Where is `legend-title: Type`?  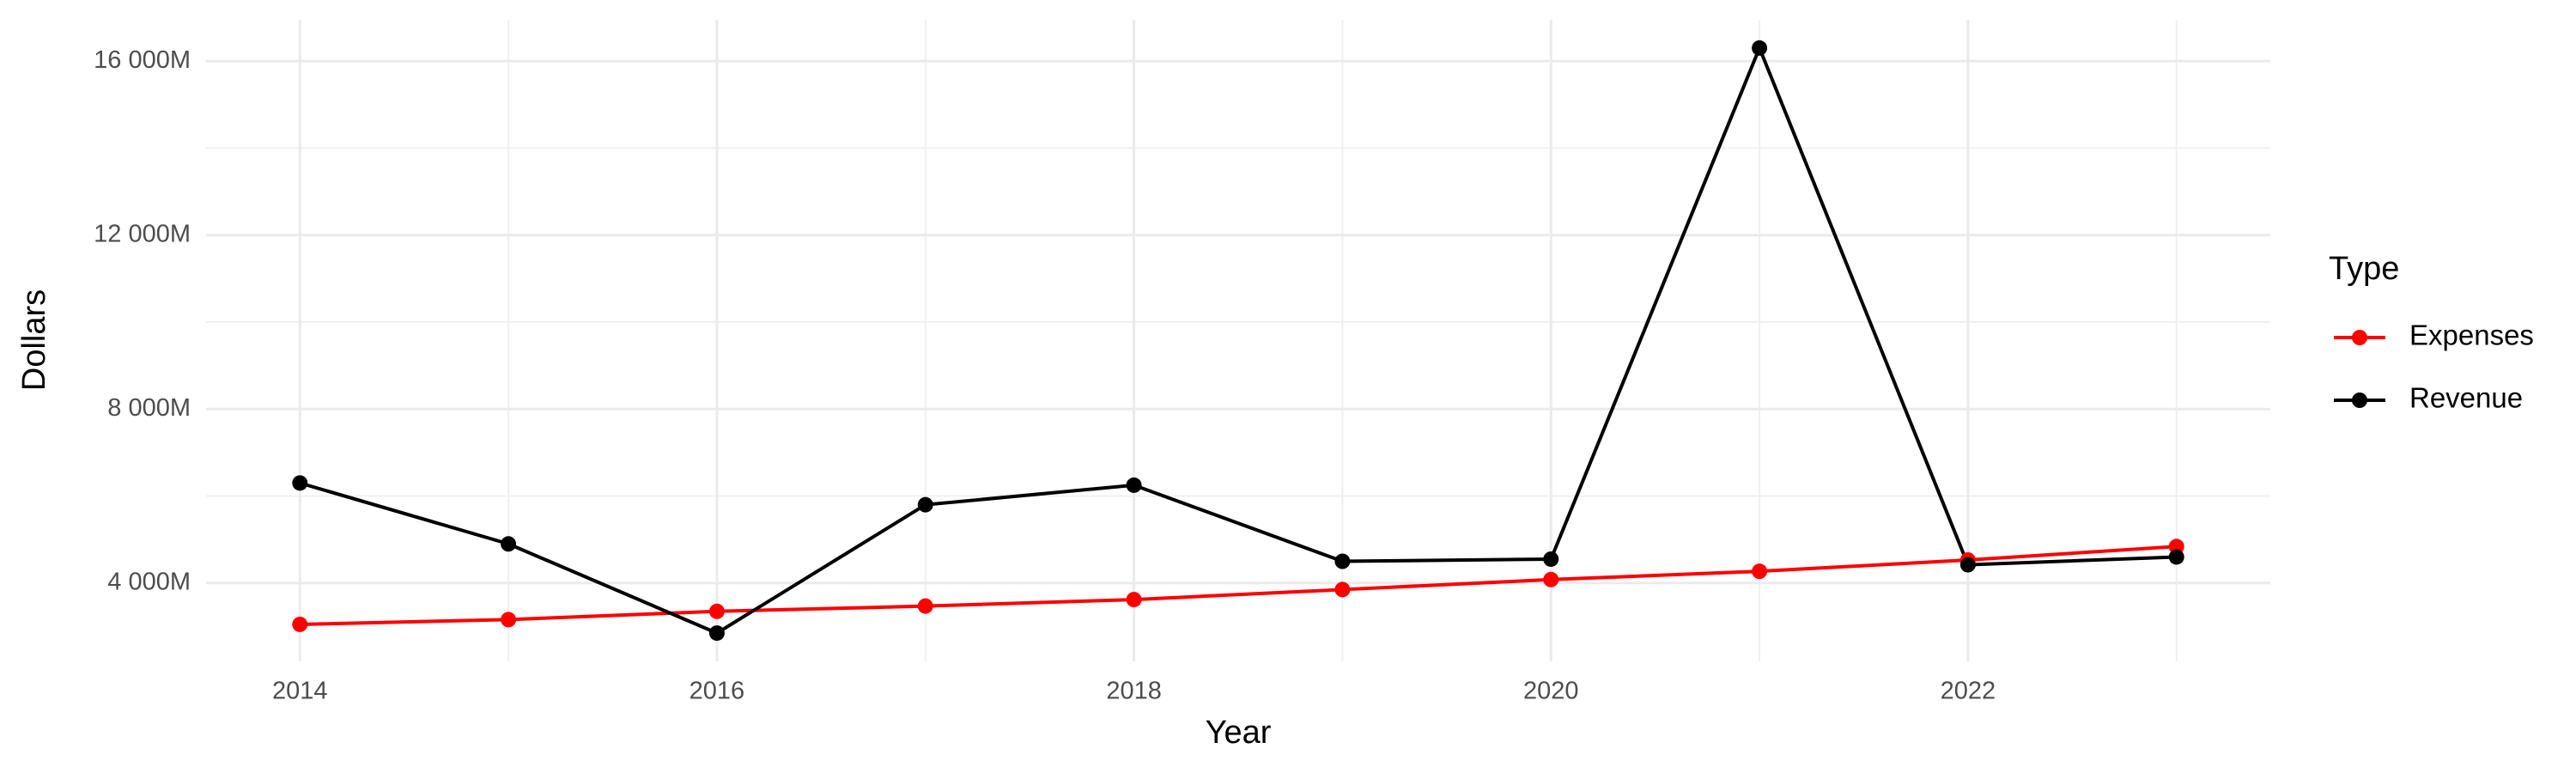
legend-title: Type is located at coordinates (2364, 269).